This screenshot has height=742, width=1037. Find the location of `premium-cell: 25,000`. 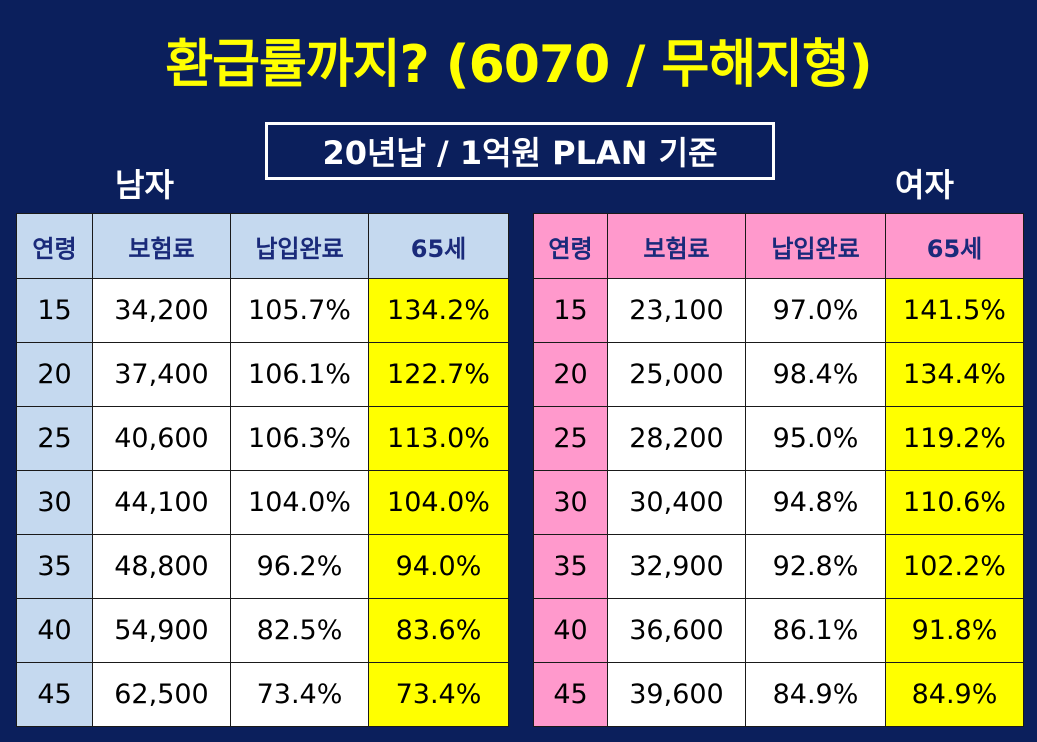

premium-cell: 25,000 is located at coordinates (676, 374).